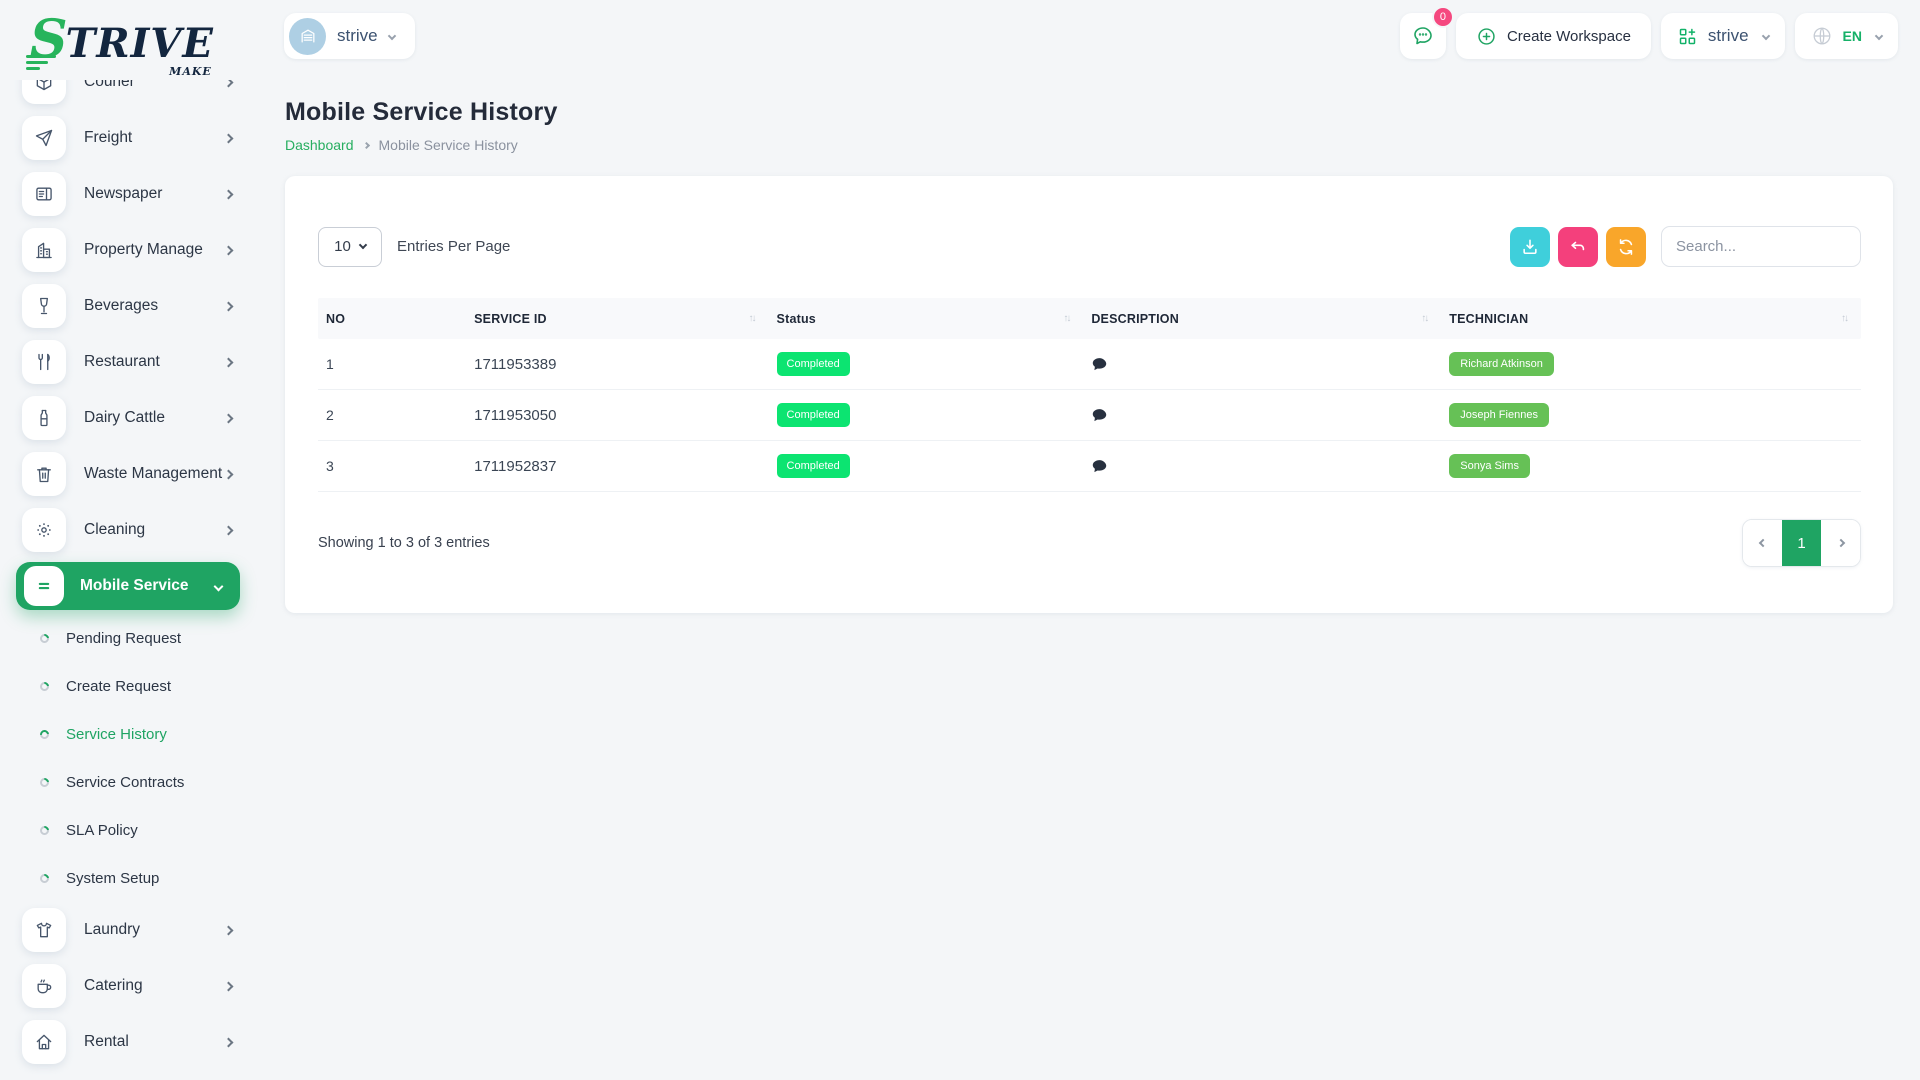 Image resolution: width=1920 pixels, height=1080 pixels. Describe the element at coordinates (1846, 36) in the screenshot. I see `language-selector: EN` at that location.